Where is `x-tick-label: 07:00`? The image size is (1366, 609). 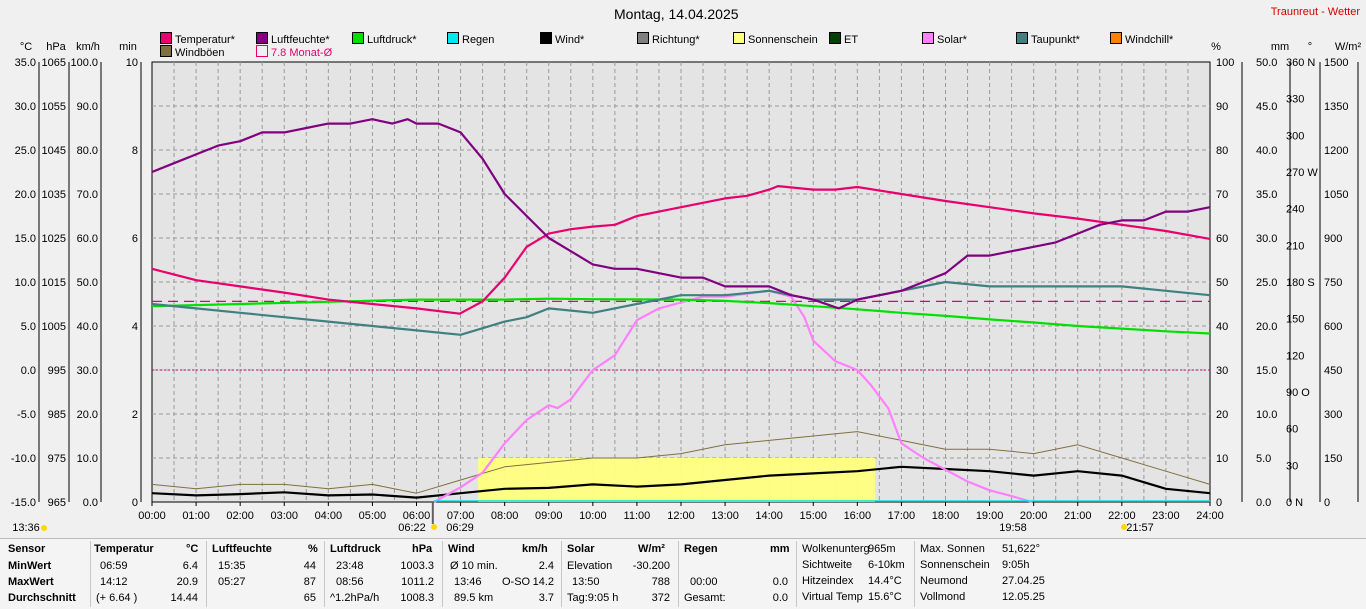 x-tick-label: 07:00 is located at coordinates (461, 516).